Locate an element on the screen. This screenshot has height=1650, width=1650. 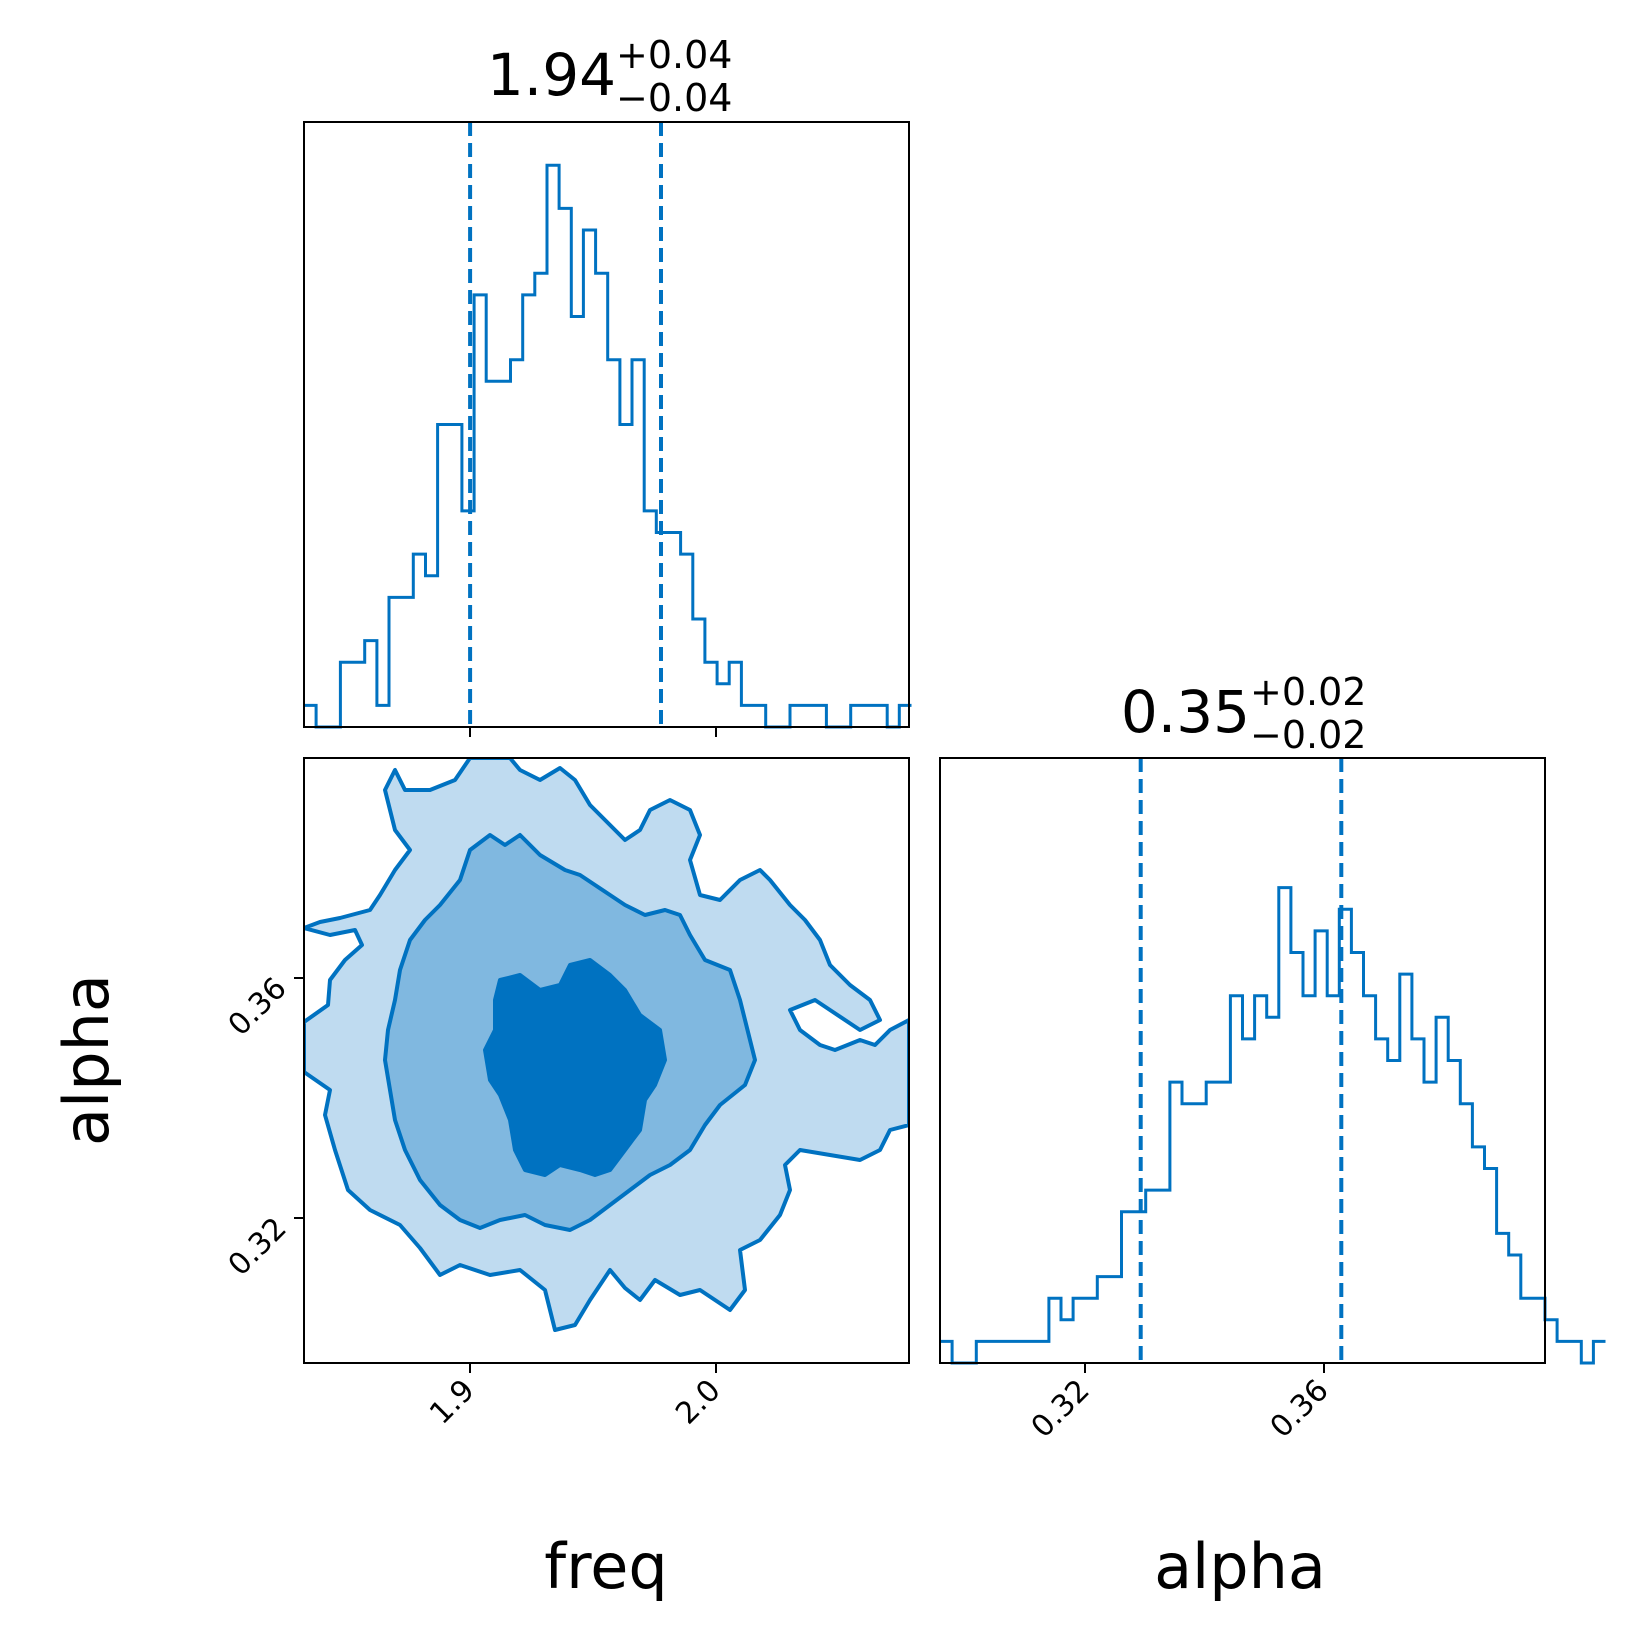
hist-freq-step-line is located at coordinates (608, 446).